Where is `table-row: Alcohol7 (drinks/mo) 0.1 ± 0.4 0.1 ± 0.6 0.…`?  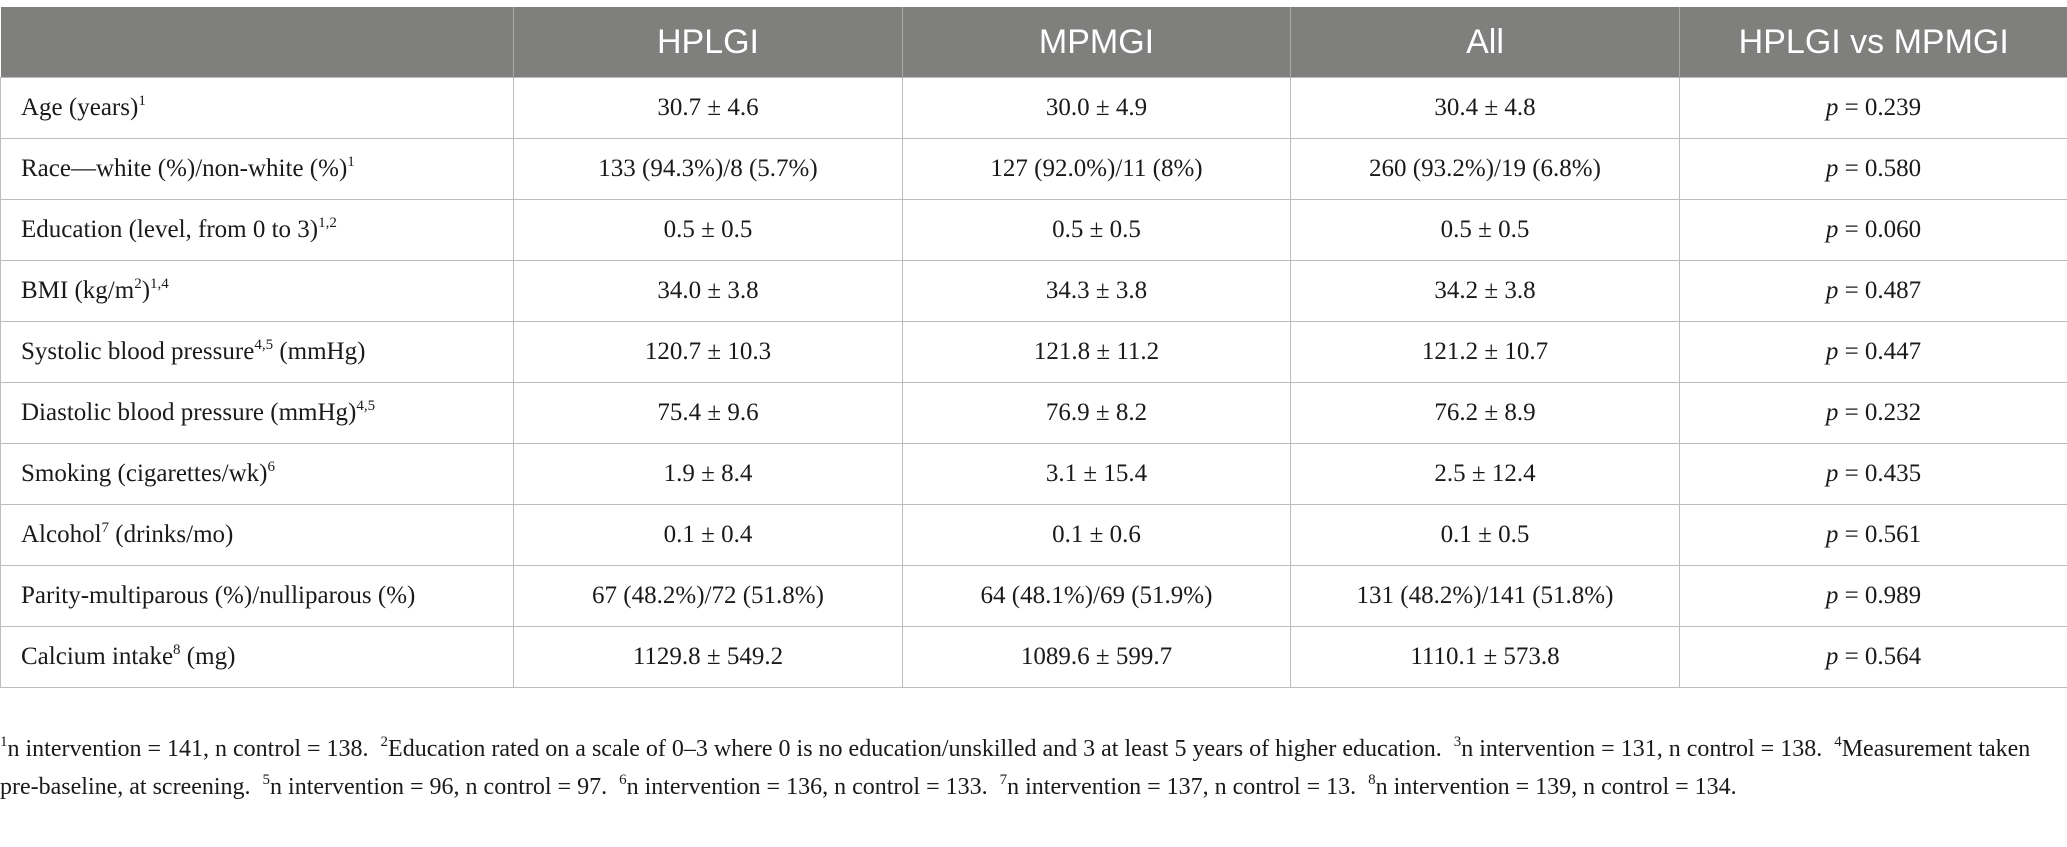 table-row: Alcohol7 (drinks/mo) 0.1 ± 0.4 0.1 ± 0.6 0.… is located at coordinates (1033, 535).